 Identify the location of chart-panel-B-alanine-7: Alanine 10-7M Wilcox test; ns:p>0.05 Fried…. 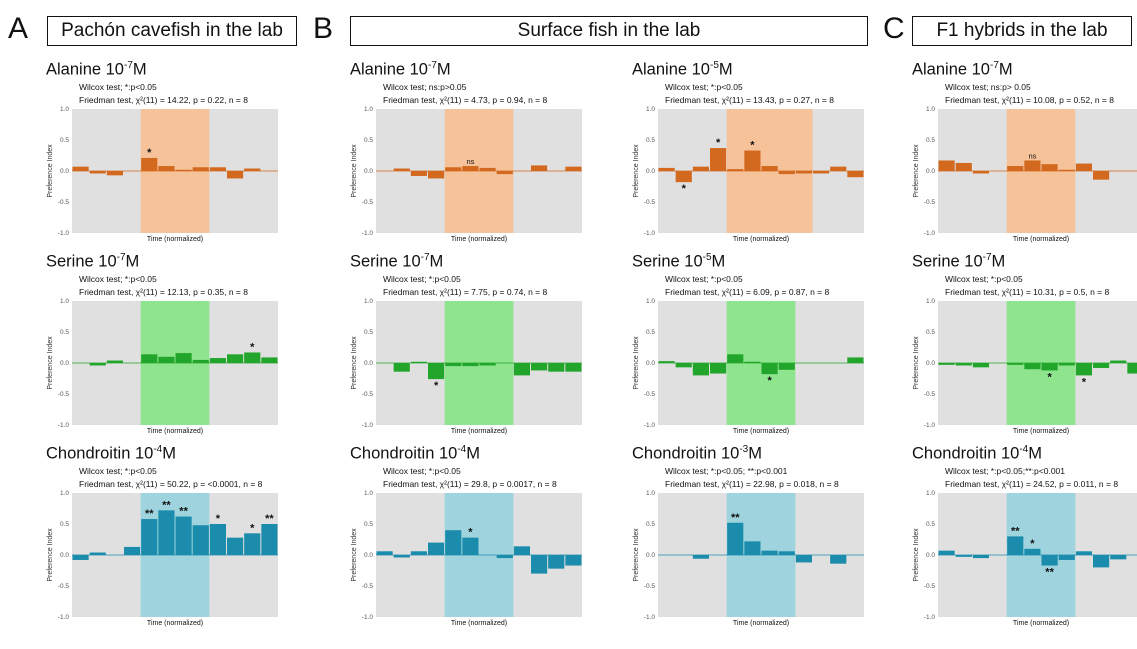
(470, 162).